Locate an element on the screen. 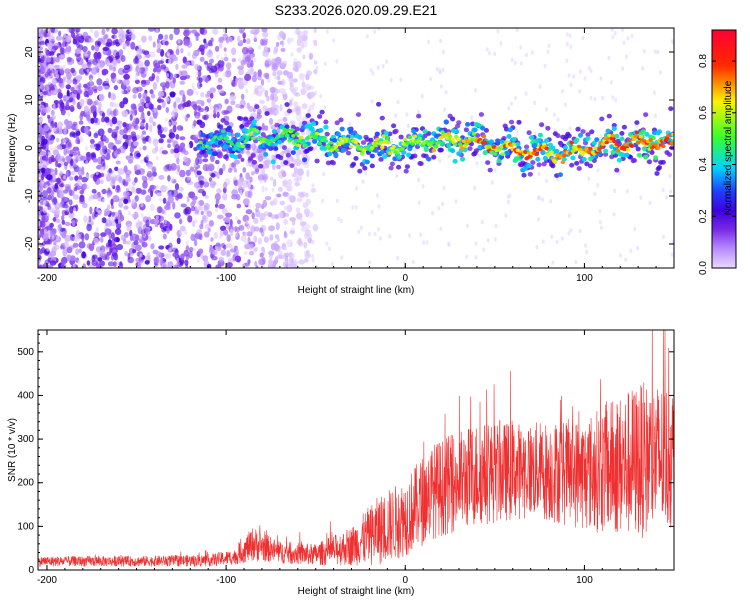  snr-x-label: Height of straight line (km) is located at coordinates (356, 591).